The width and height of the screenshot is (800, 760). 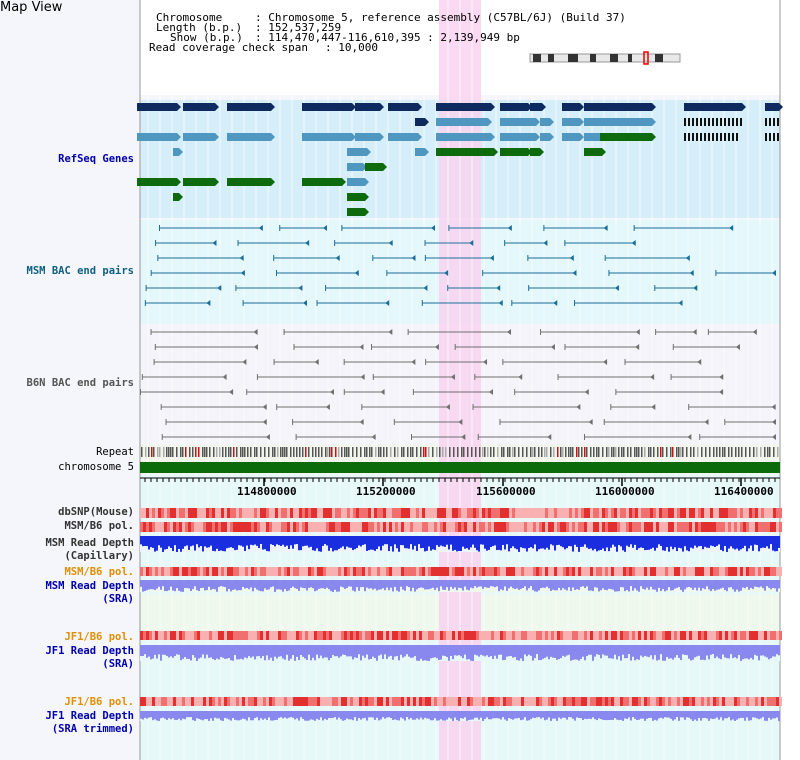 What do you see at coordinates (115, 452) in the screenshot?
I see `repeat-label: Repeat` at bounding box center [115, 452].